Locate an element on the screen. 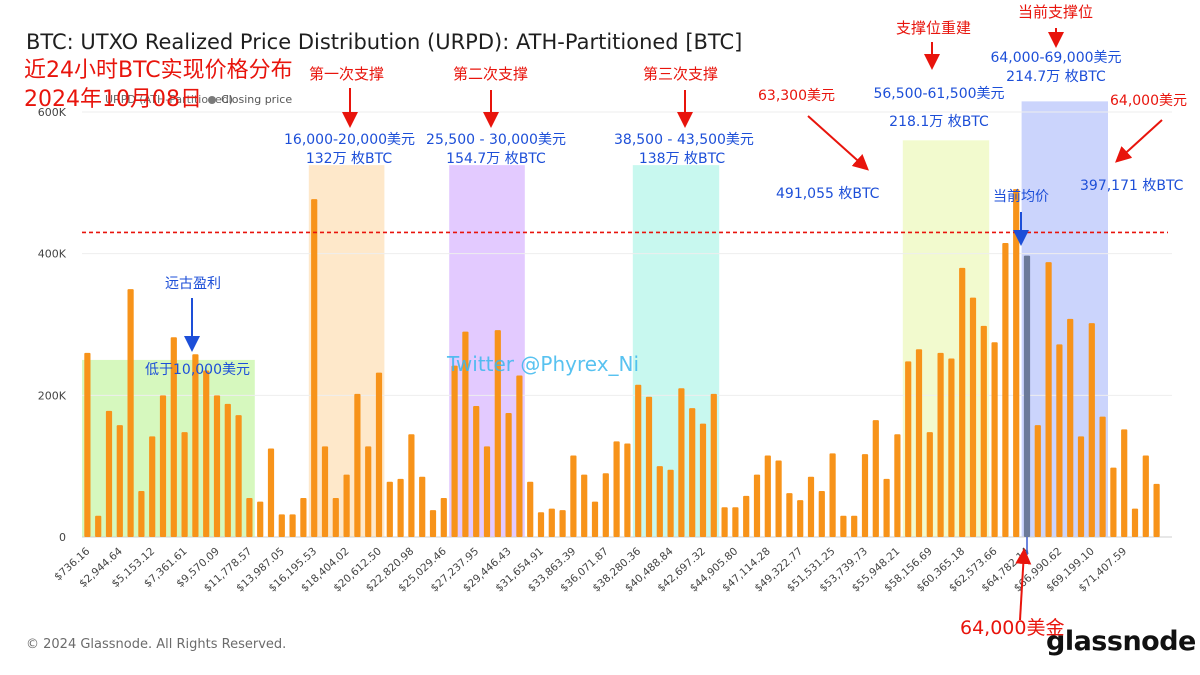 The height and width of the screenshot is (675, 1200). series-legend: URPD (ATH-Partitioned) is located at coordinates (169, 99).